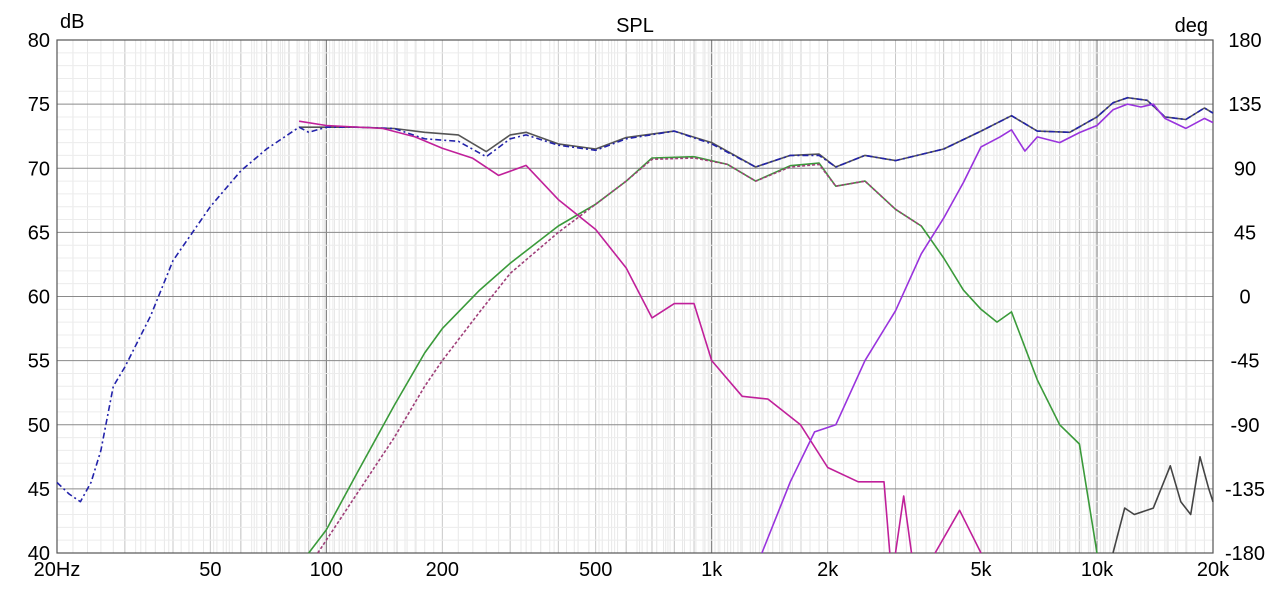 The width and height of the screenshot is (1280, 589). What do you see at coordinates (1245, 554) in the screenshot?
I see `y-tick-label-right: -180` at bounding box center [1245, 554].